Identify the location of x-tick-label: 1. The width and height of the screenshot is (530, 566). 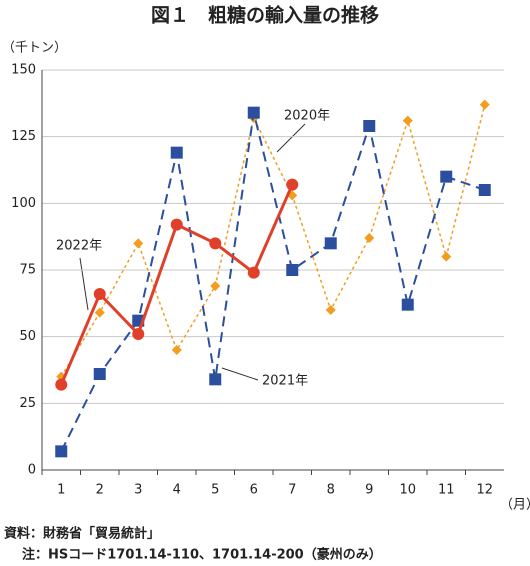
(61, 490).